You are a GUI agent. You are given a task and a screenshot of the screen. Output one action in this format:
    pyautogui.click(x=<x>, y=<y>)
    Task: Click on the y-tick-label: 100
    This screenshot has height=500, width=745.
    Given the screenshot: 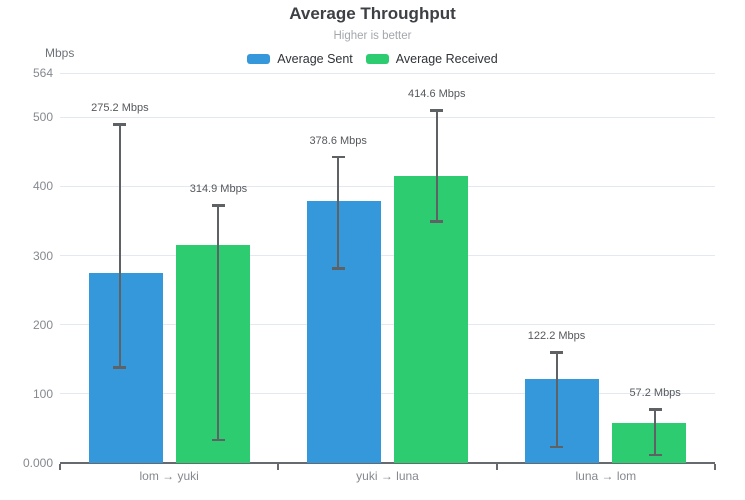 What is the action you would take?
    pyautogui.click(x=42, y=393)
    